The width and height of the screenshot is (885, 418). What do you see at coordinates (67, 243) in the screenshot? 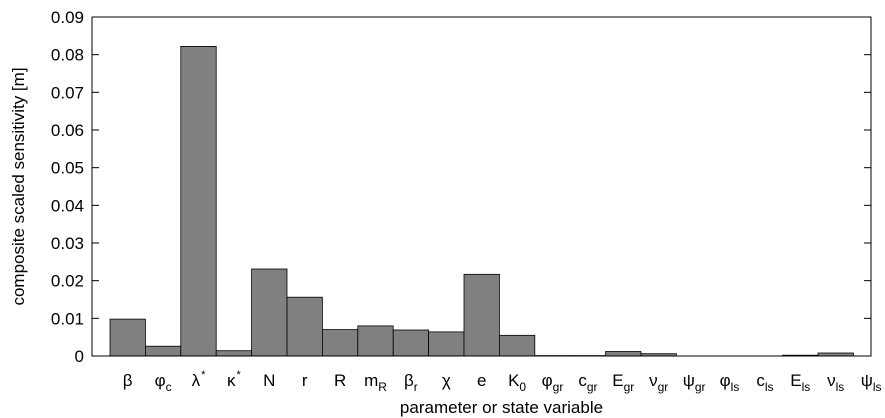
I see `y-tick-label: 0.03` at bounding box center [67, 243].